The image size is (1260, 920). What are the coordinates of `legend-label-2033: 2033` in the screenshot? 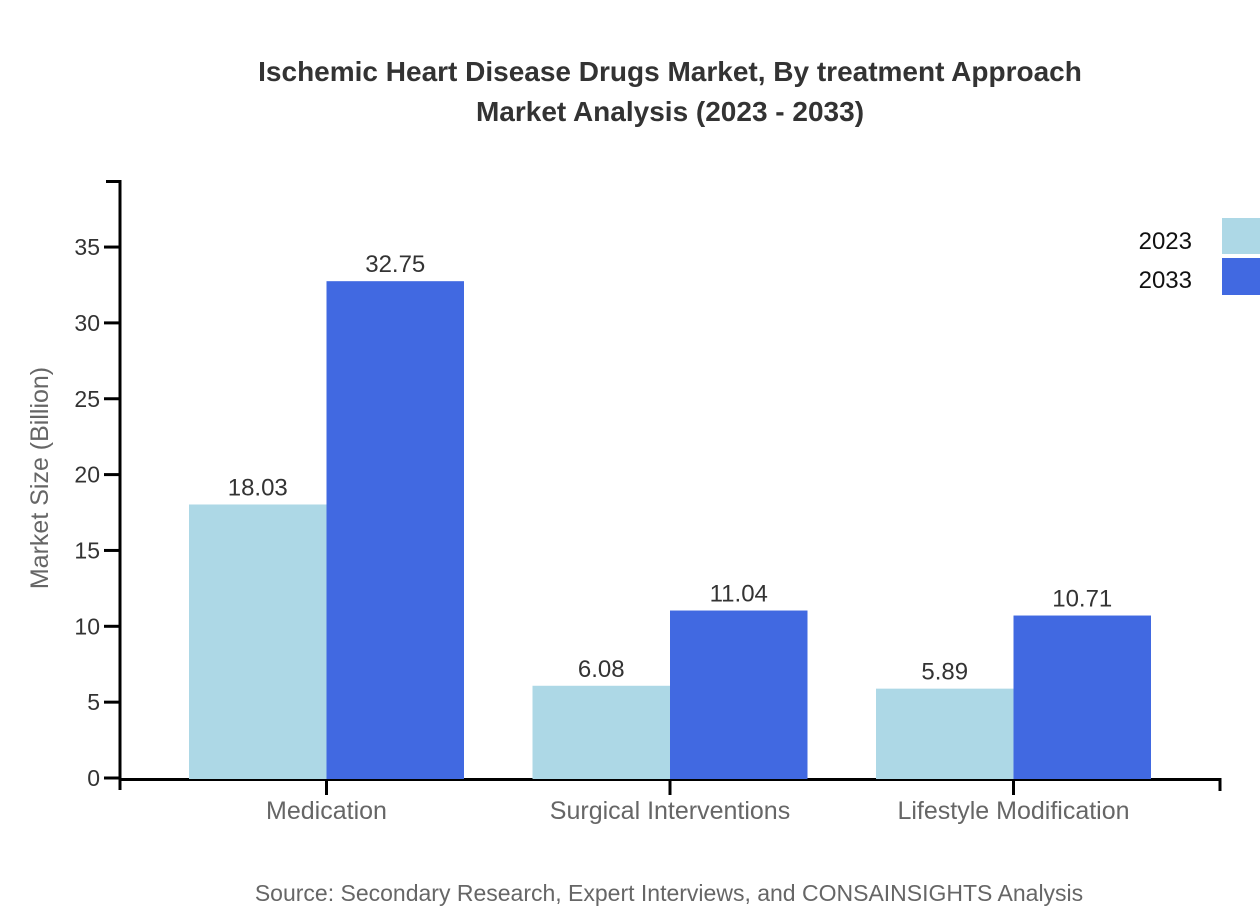 It's located at (1165, 280).